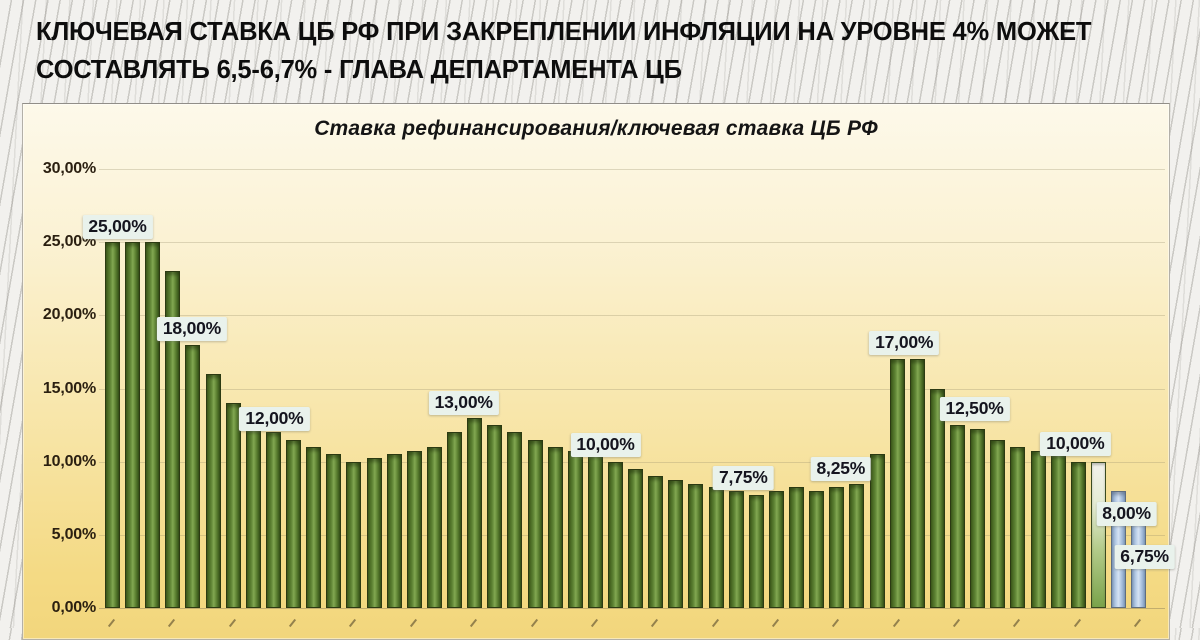  What do you see at coordinates (274, 419) in the screenshot?
I see `data-label-1200: 12,00%` at bounding box center [274, 419].